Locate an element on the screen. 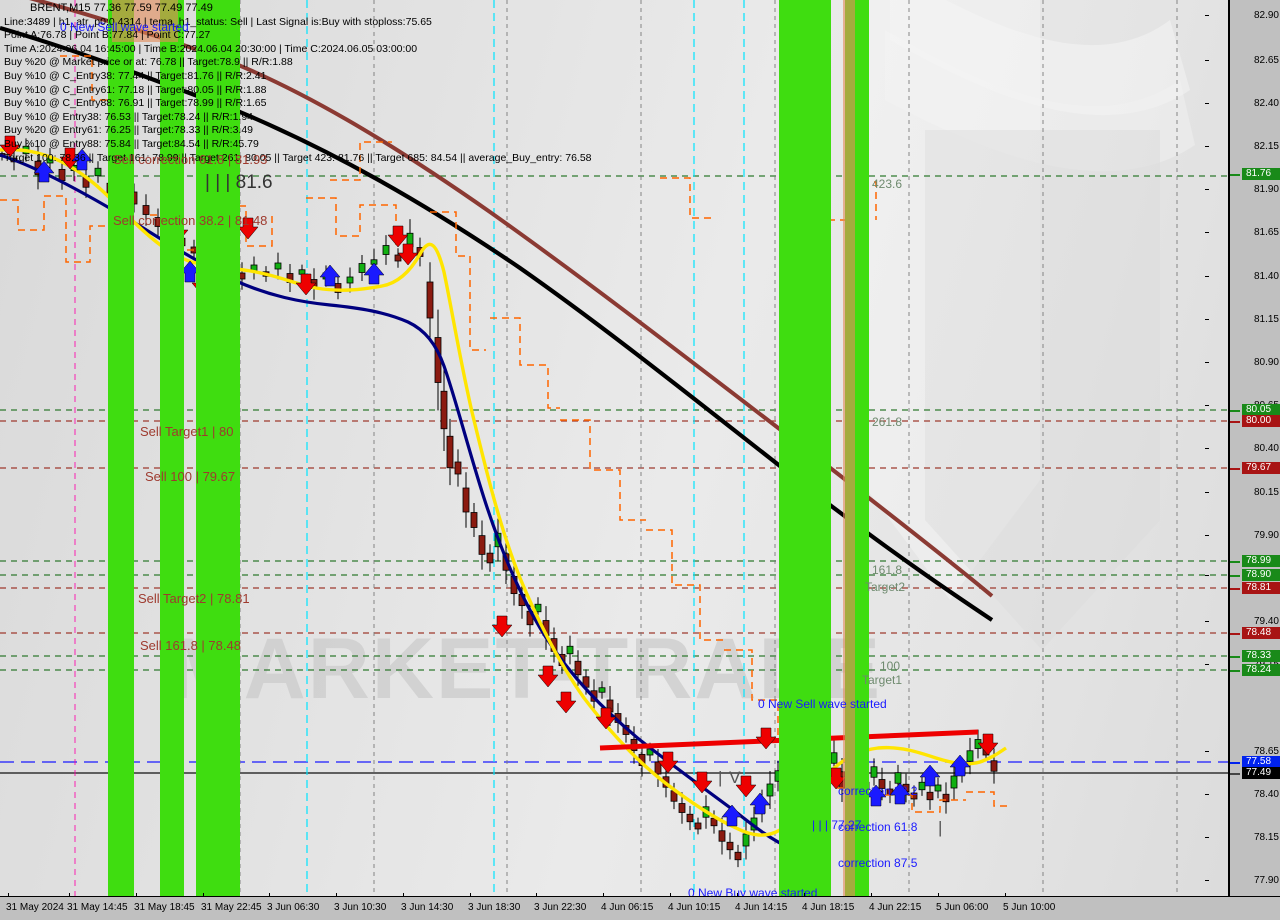 Image resolution: width=1280 pixels, height=920 pixels. price-tick: 82.40 is located at coordinates (1241, 103).